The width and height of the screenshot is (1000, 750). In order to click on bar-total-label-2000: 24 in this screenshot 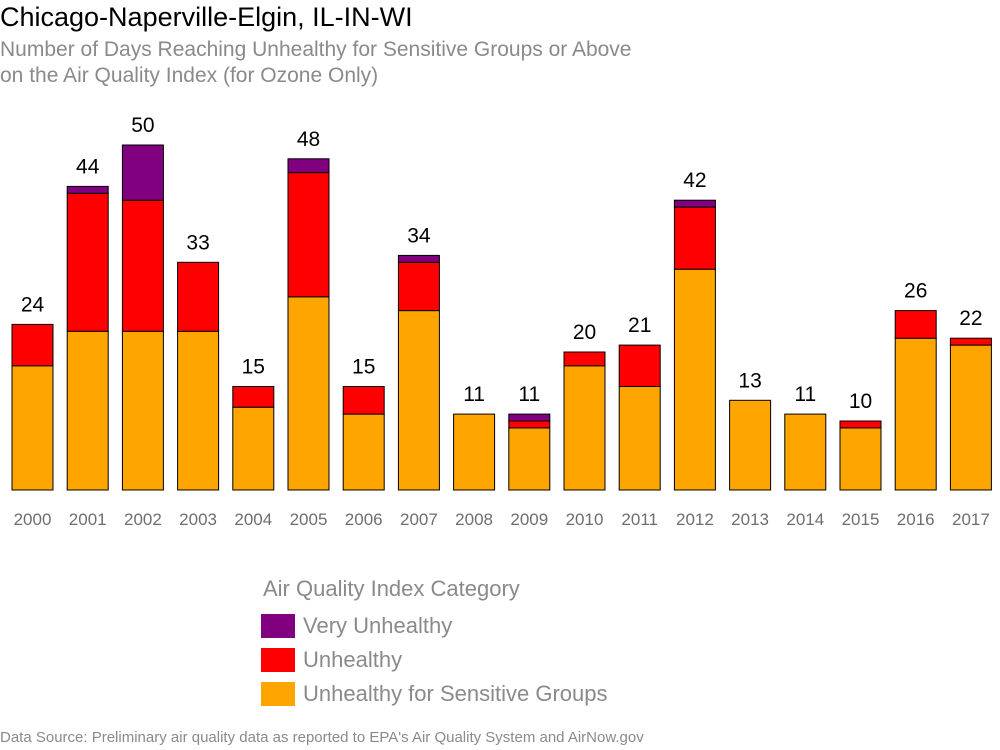, I will do `click(33, 304)`.